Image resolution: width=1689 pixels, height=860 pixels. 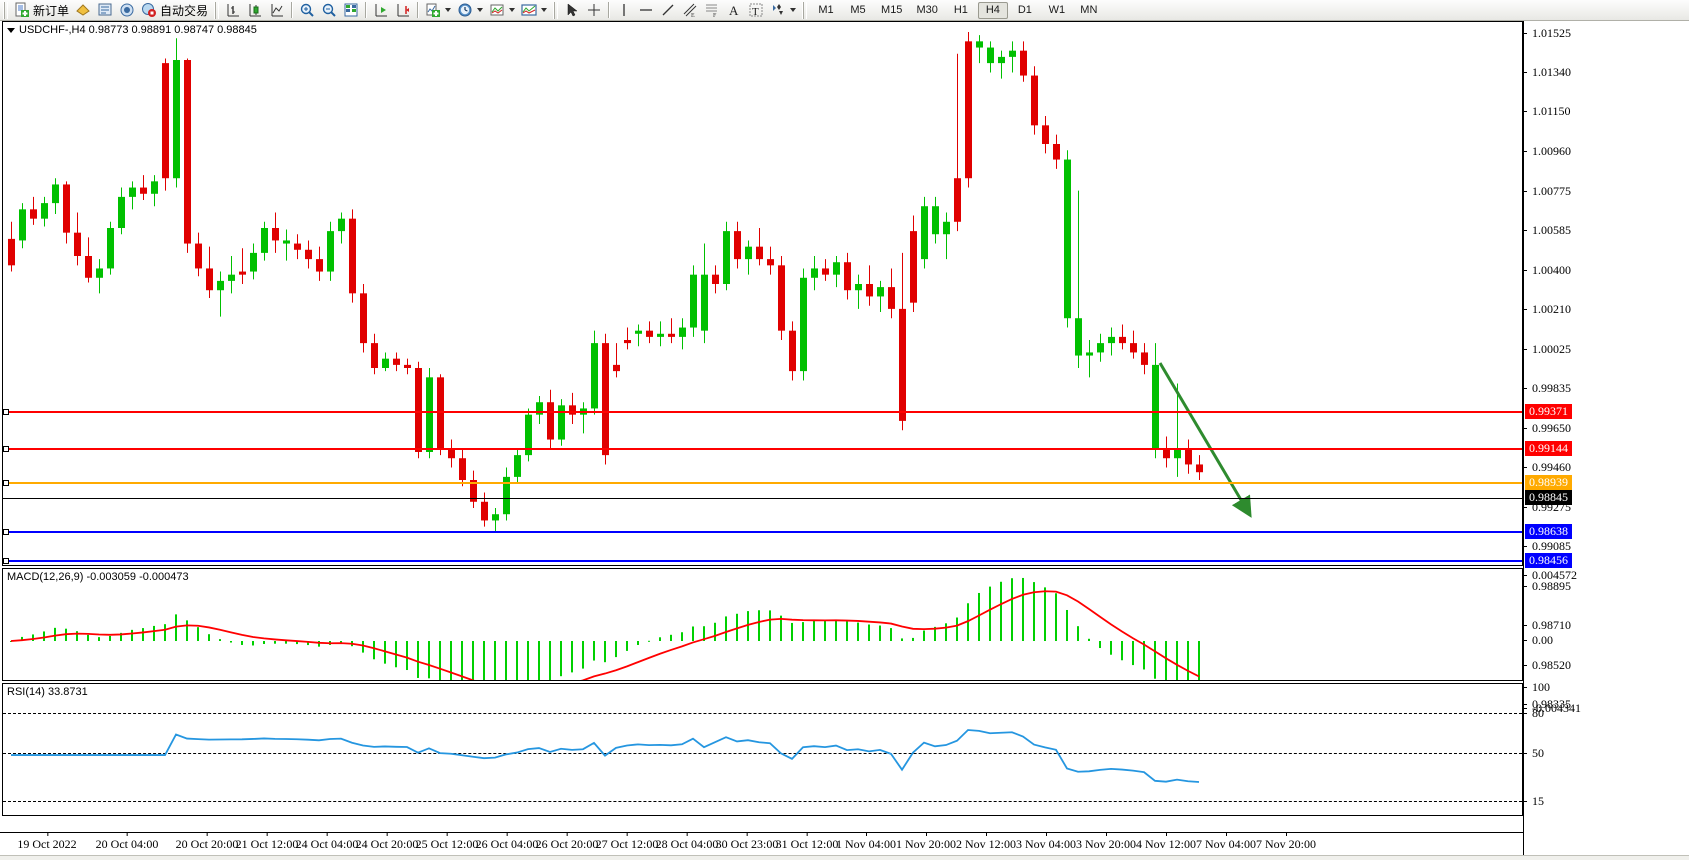 What do you see at coordinates (127, 10) in the screenshot?
I see `signals-button` at bounding box center [127, 10].